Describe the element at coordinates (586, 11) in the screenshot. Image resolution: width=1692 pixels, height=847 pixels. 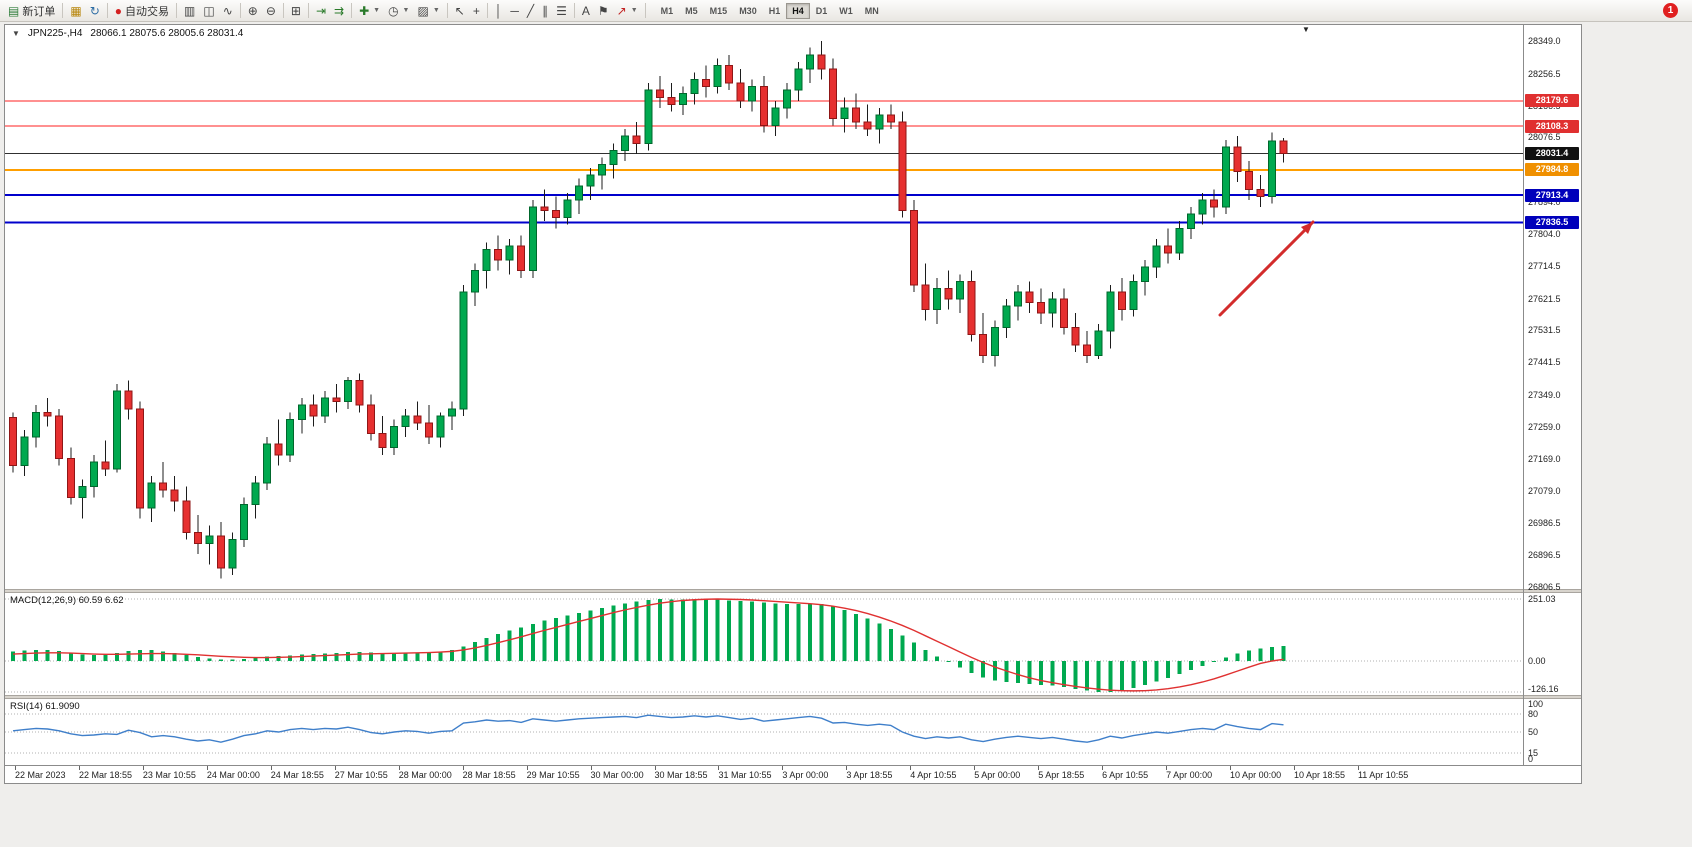
I see `text-button: A` at that location.